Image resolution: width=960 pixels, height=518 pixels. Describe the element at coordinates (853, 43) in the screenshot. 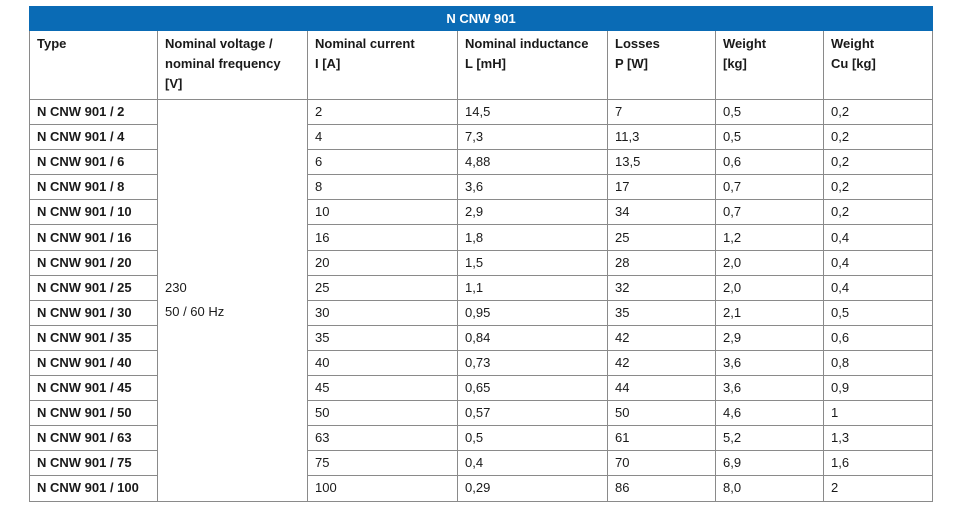

I see `header-weight-cu-line-1: Weight` at that location.